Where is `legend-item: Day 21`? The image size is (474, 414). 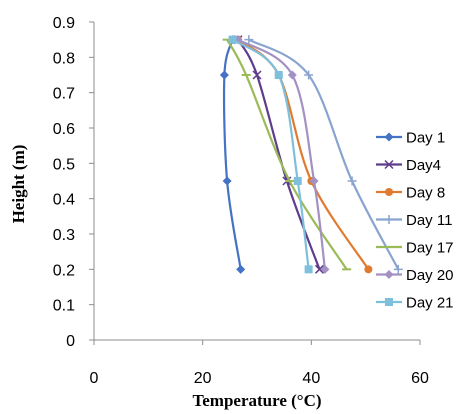 legend-item: Day 21 is located at coordinates (415, 303).